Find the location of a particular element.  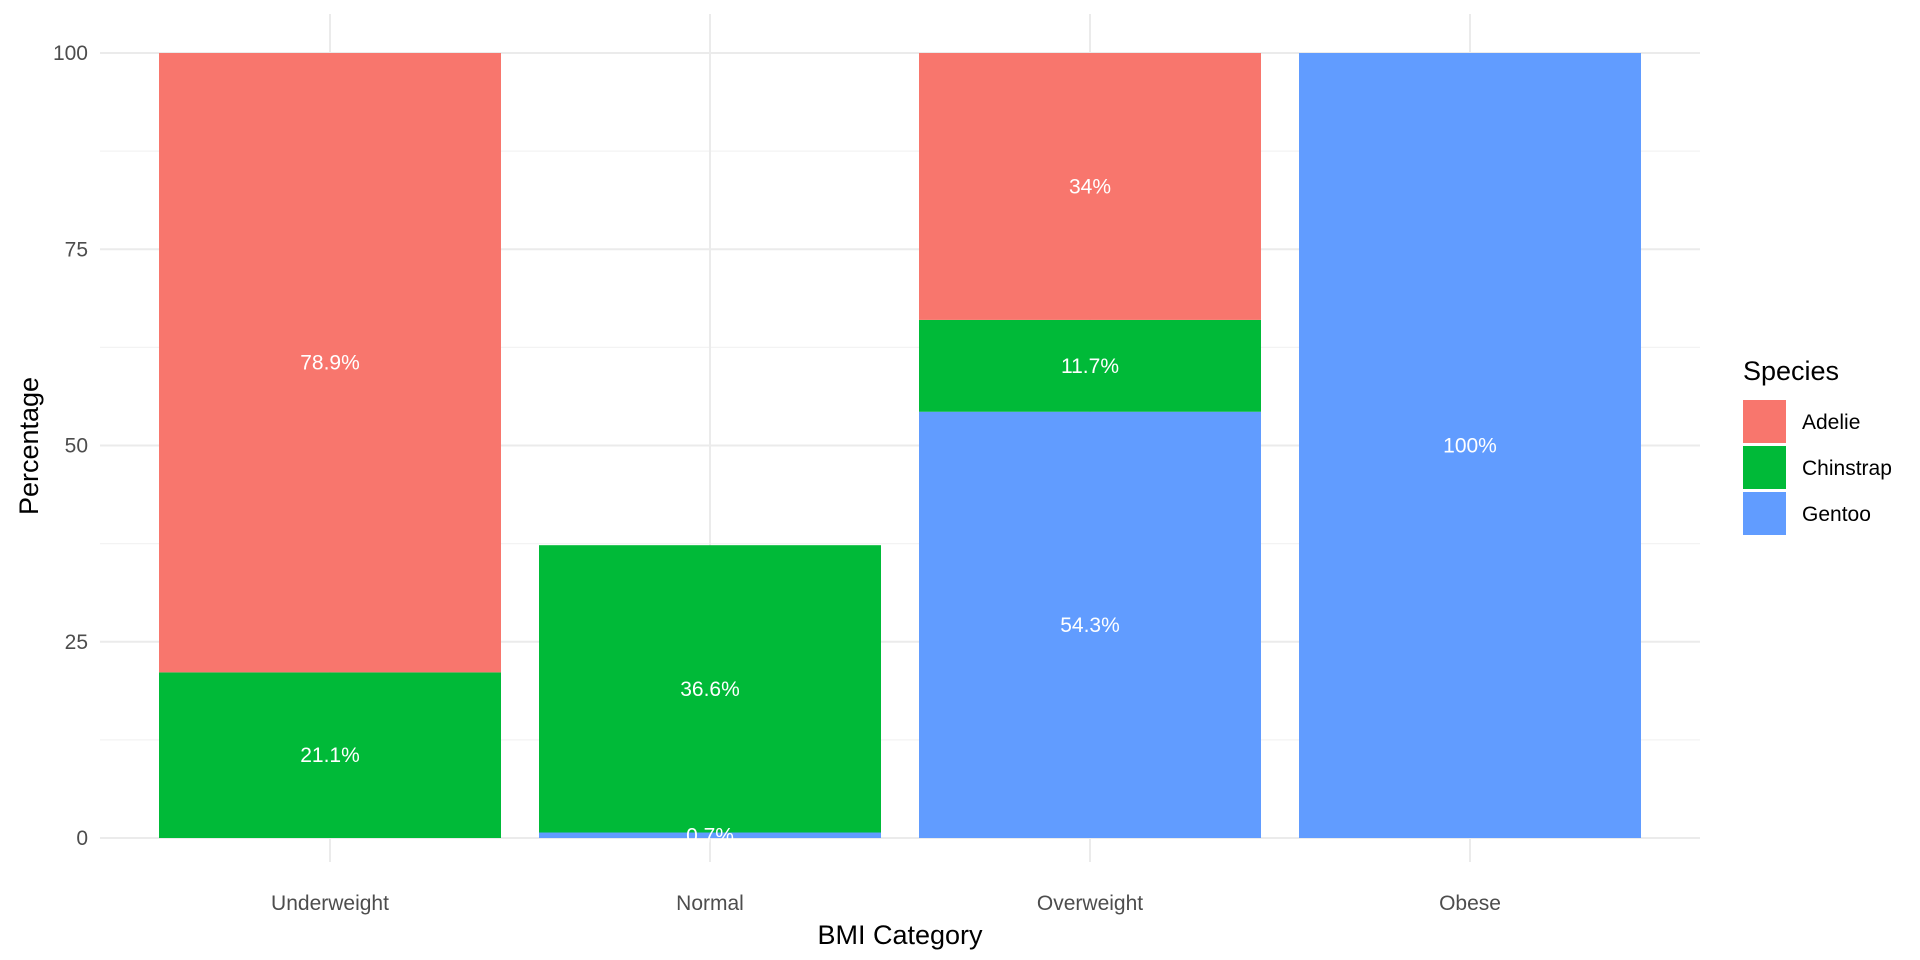

x-axis-title: BMI Category is located at coordinates (900, 935).